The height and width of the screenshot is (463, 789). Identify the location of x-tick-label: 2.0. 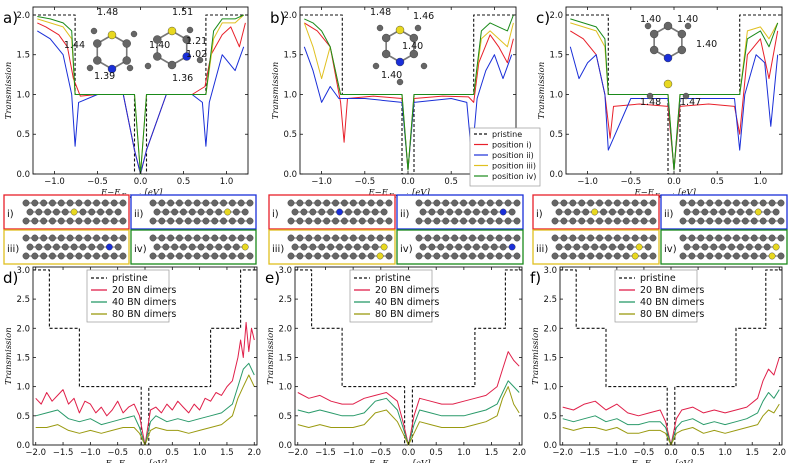
(255, 453).